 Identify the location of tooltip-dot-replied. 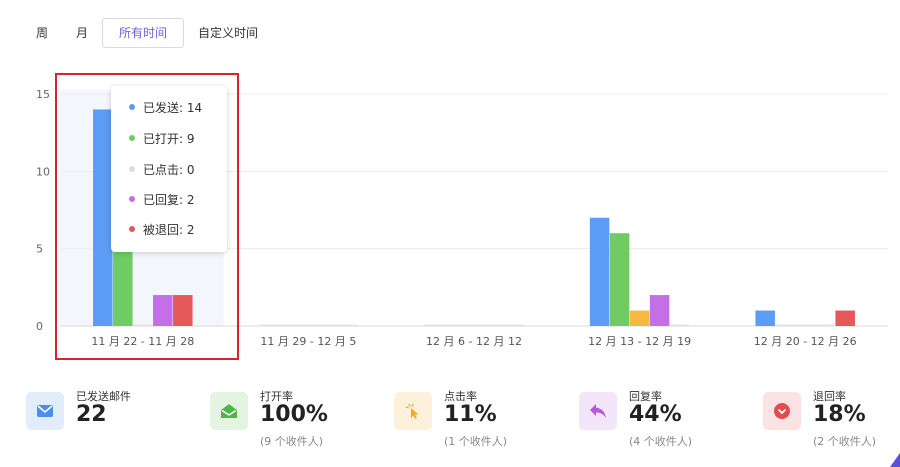
(132, 199).